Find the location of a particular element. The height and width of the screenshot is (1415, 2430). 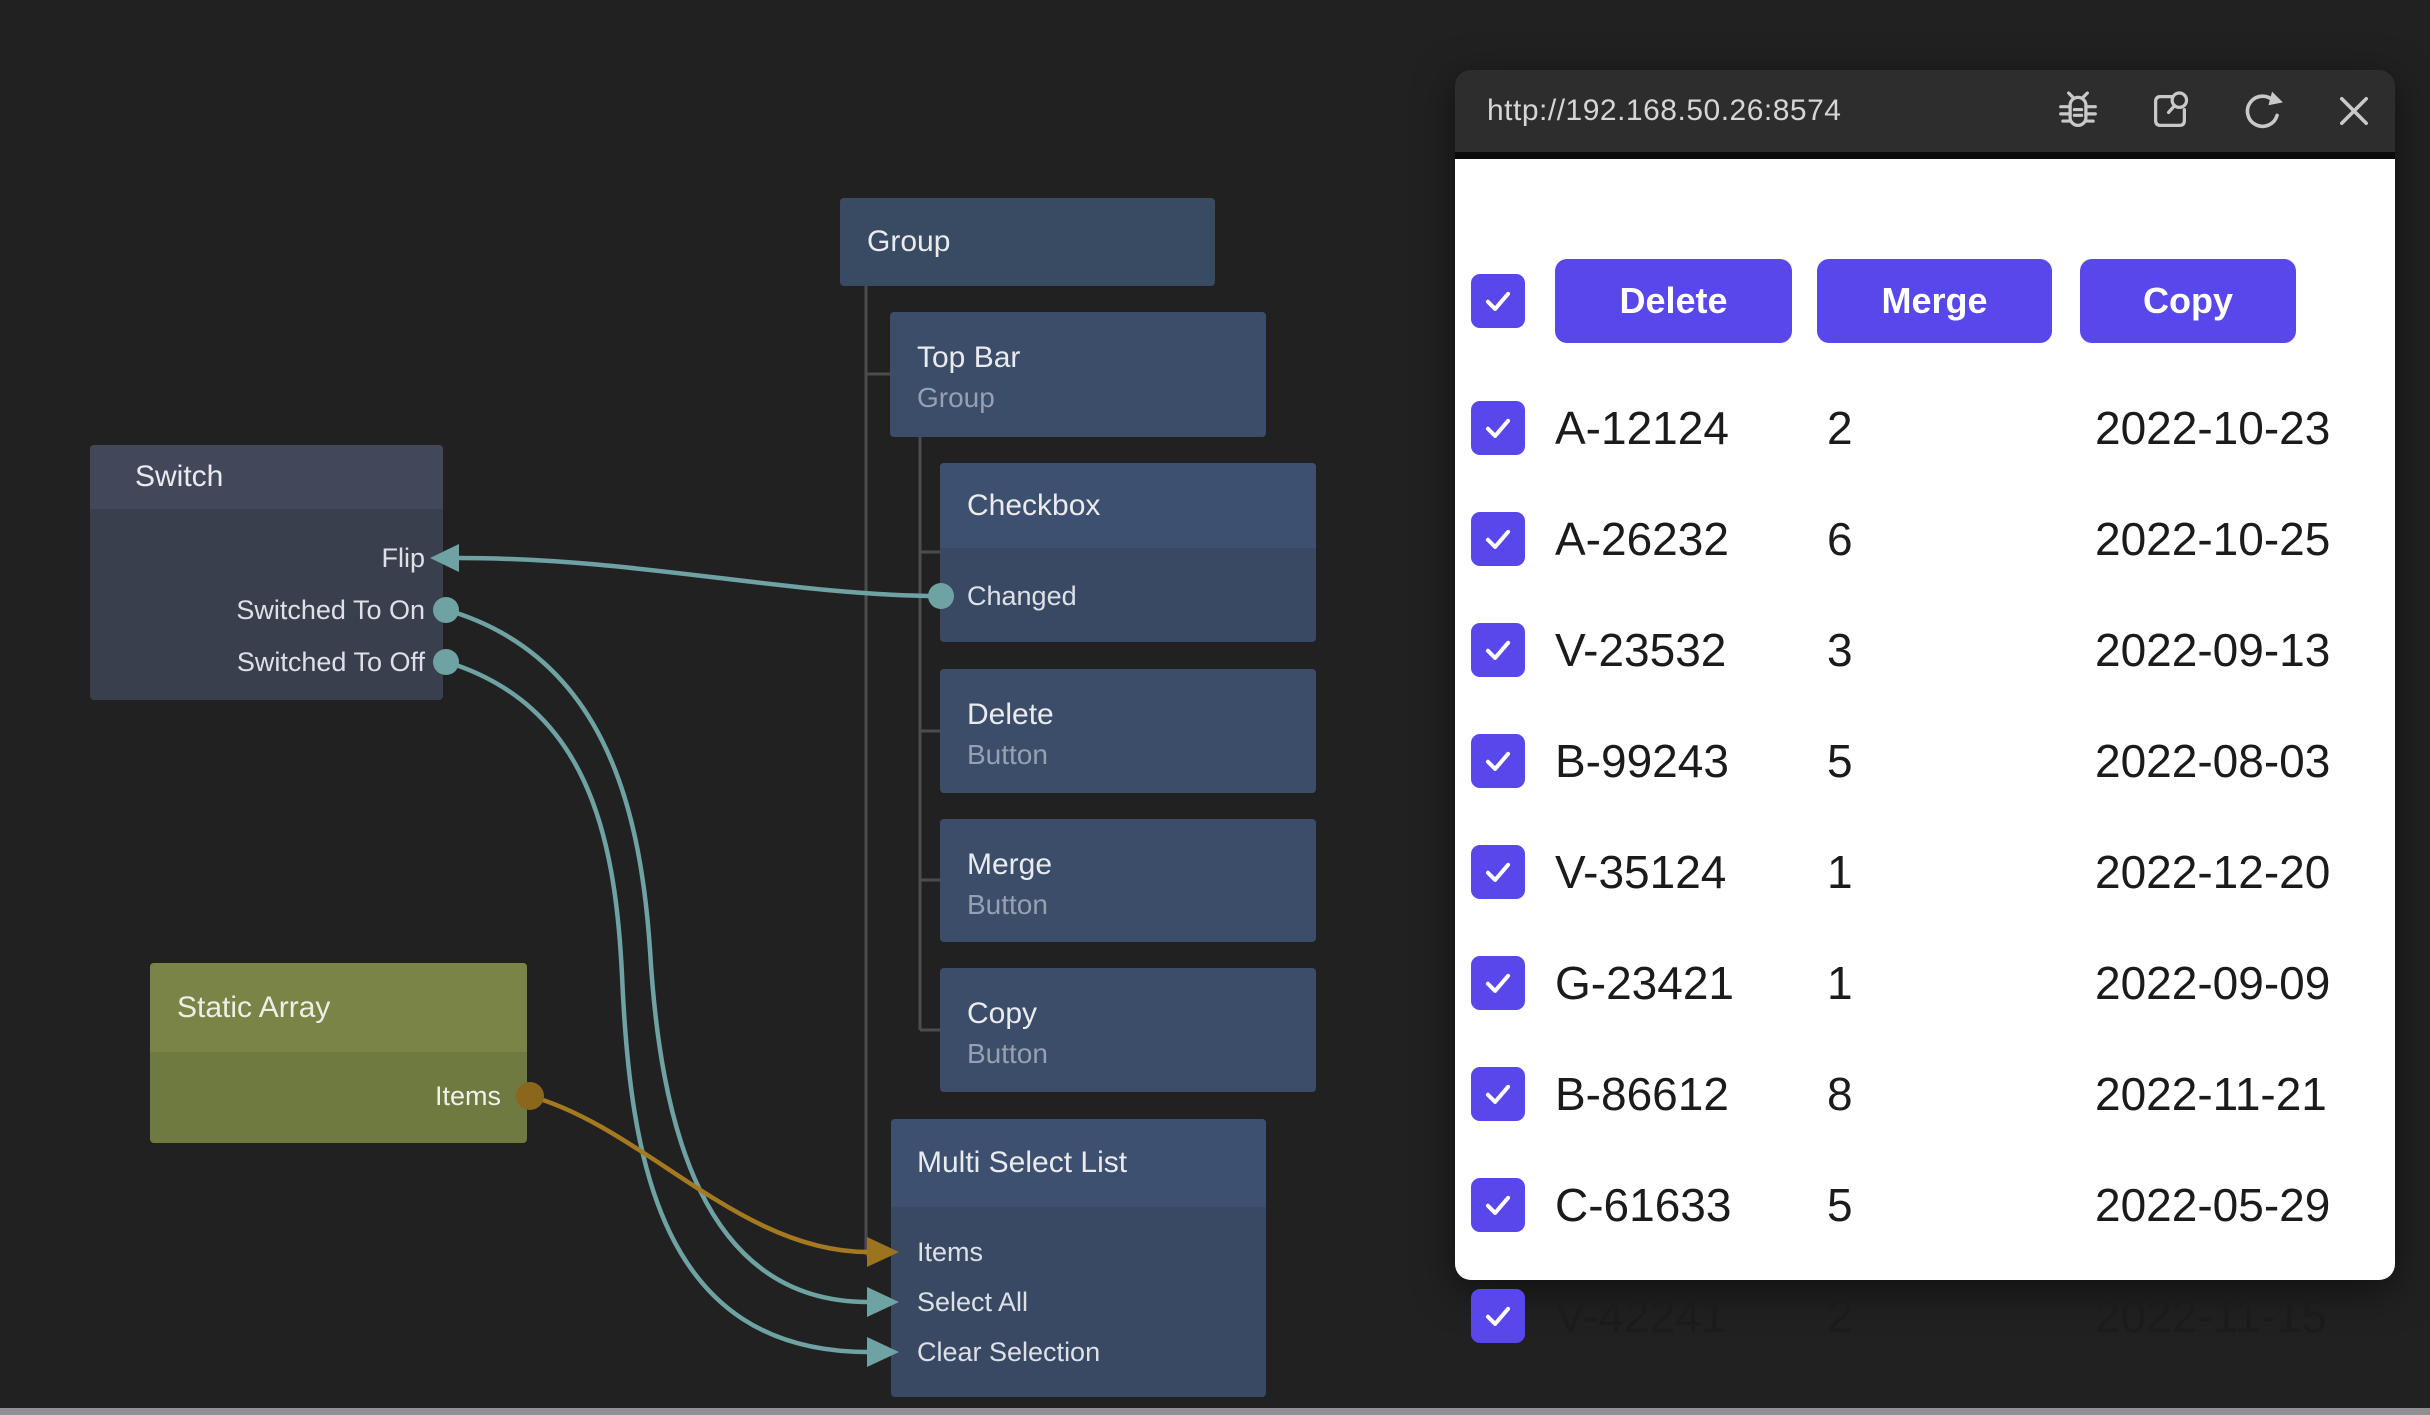

row-date: 2022-09-09 is located at coordinates (2213, 983).